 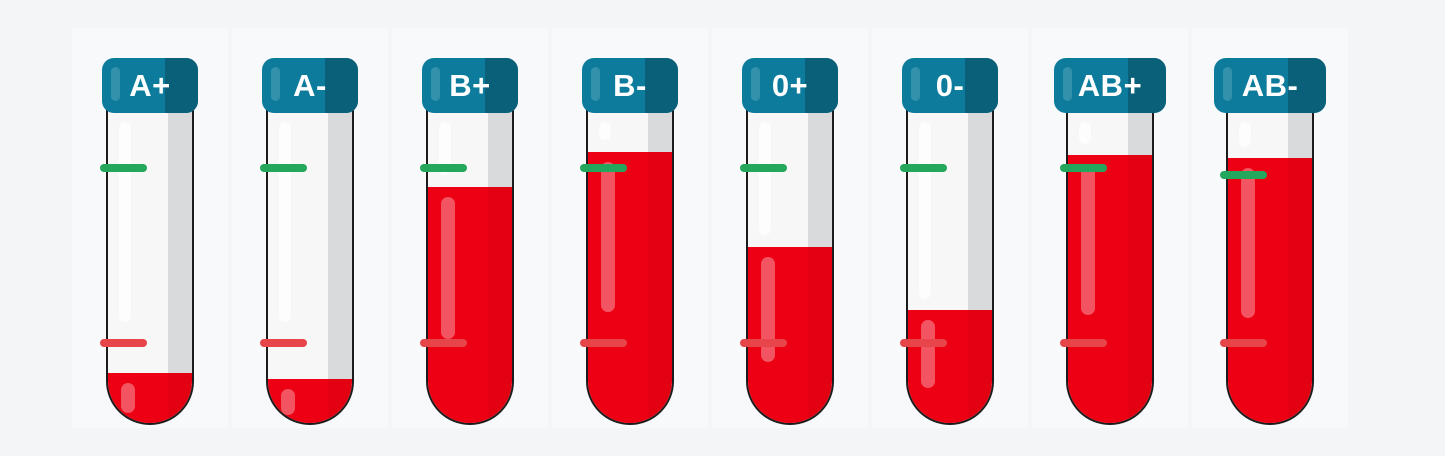 What do you see at coordinates (443, 342) in the screenshot?
I see `lower-threshold-marker-b-negpos` at bounding box center [443, 342].